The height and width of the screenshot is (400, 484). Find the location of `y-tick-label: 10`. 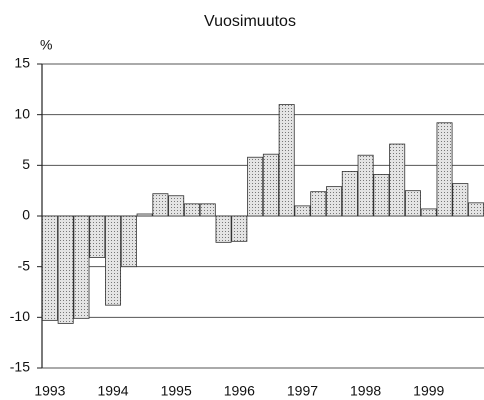

y-tick-label: 10 is located at coordinates (22, 113).